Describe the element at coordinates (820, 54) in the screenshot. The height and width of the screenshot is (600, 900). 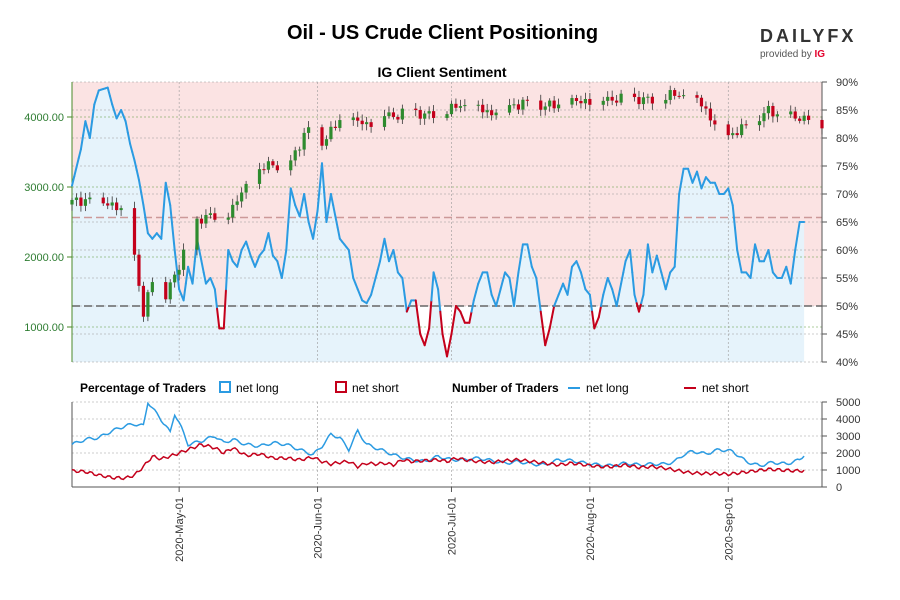
I see `ig-logo: IG` at that location.